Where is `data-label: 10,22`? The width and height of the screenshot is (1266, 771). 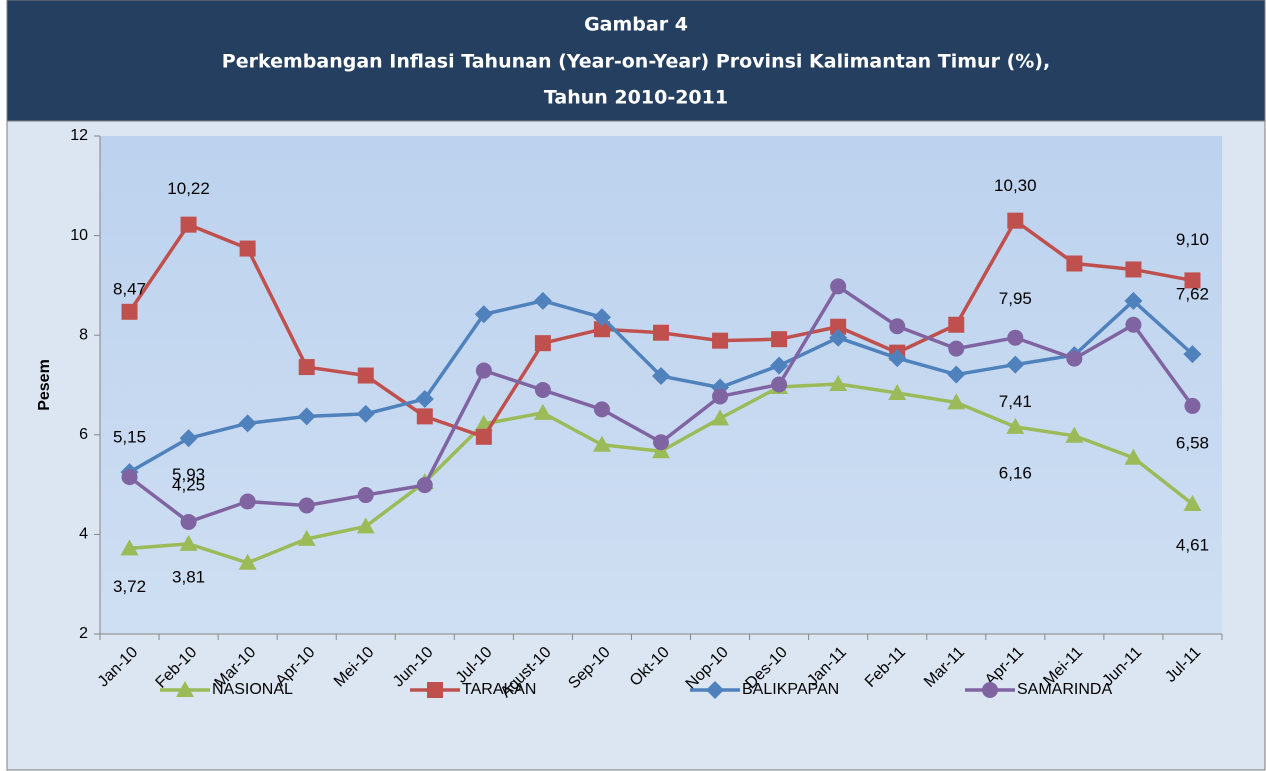
data-label: 10,22 is located at coordinates (188, 188).